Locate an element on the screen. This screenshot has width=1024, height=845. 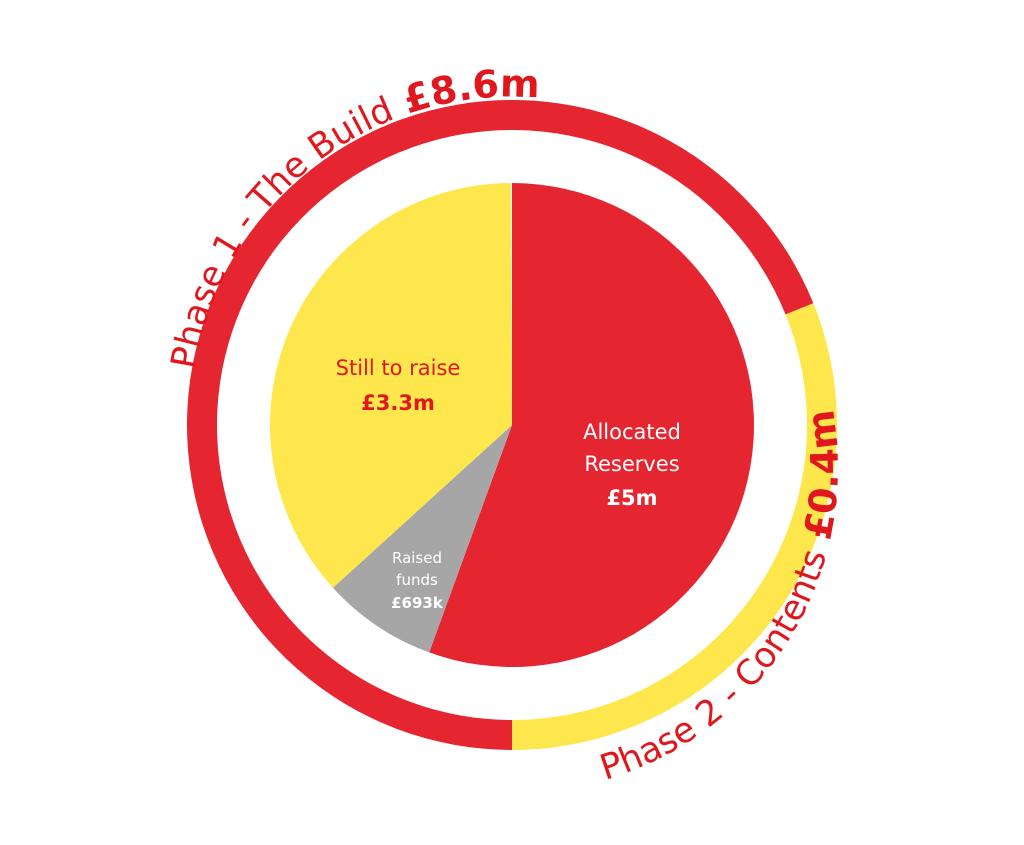
raised-value: £693k is located at coordinates (417, 603).